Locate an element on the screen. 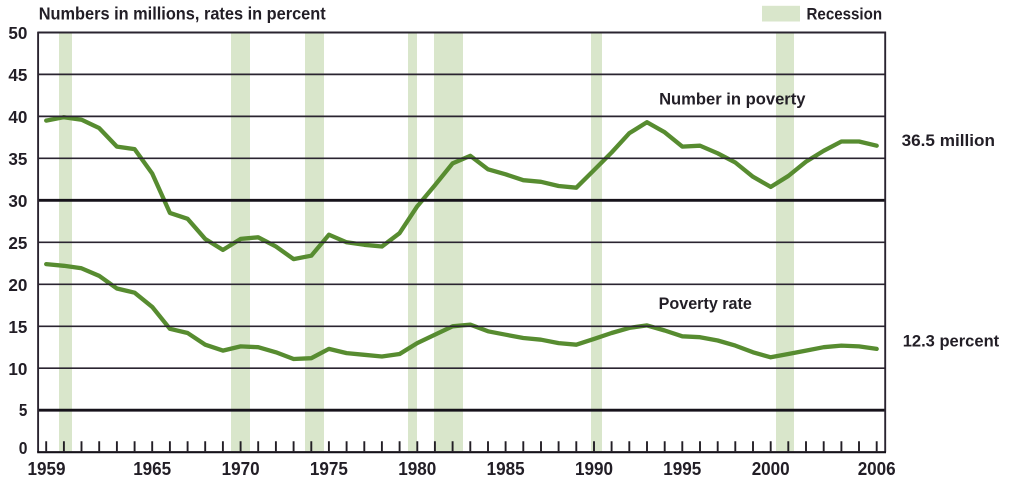  svg-text: 36.5 million is located at coordinates (948, 141).